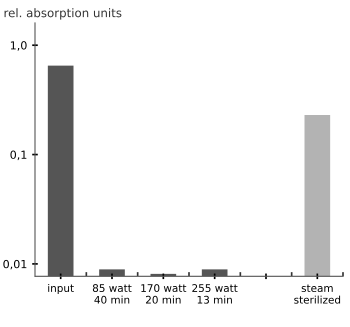 The height and width of the screenshot is (327, 350). I want to click on x-tick-label: input, so click(61, 289).